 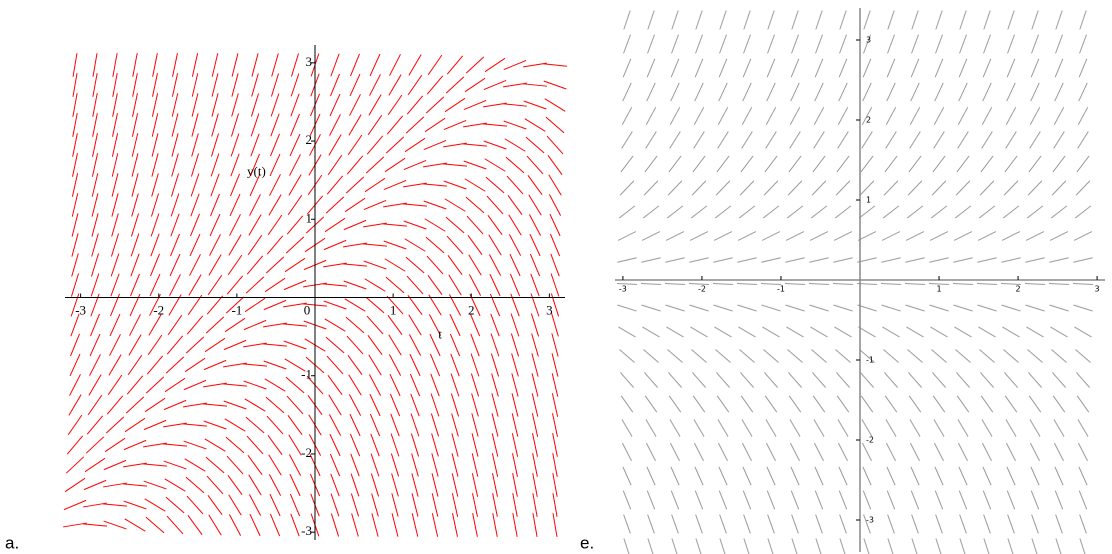 What do you see at coordinates (256, 170) in the screenshot?
I see `y-axis-label: y(t)` at bounding box center [256, 170].